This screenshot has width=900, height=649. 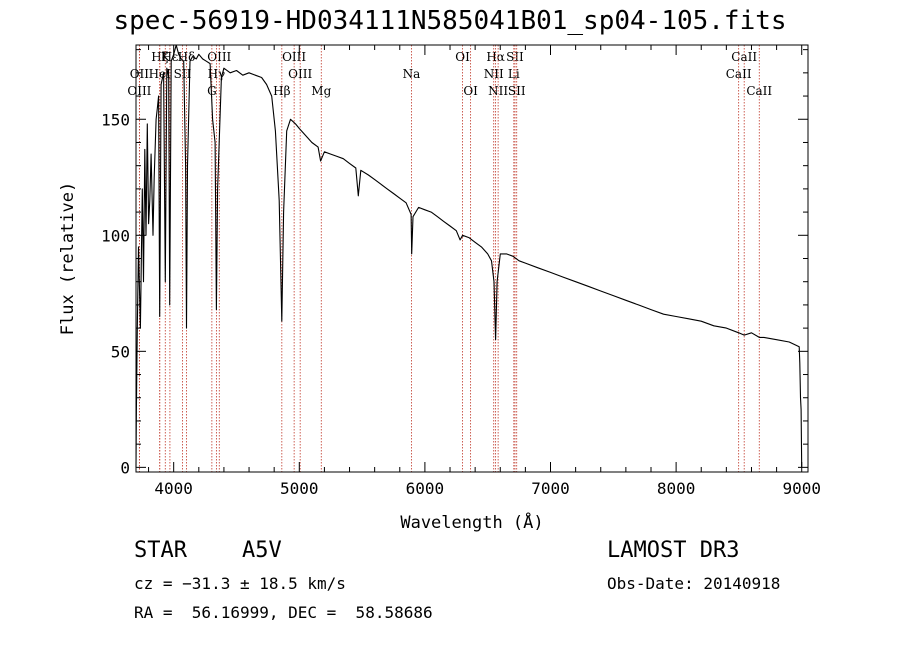 What do you see at coordinates (495, 57) in the screenshot?
I see `line-label-18: Hα` at bounding box center [495, 57].